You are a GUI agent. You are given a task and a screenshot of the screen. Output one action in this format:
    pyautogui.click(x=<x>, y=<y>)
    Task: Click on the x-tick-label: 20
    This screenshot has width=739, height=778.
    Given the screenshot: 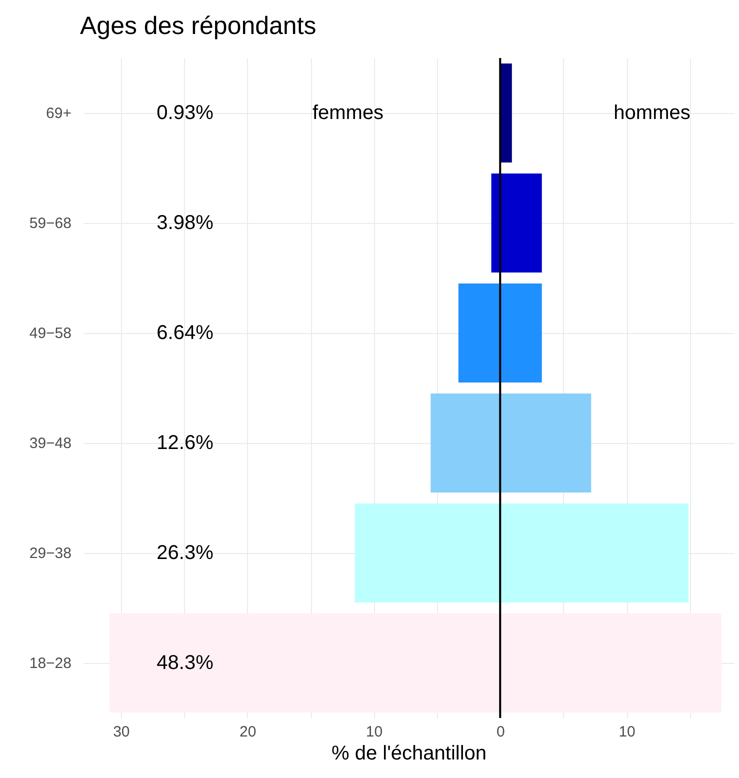 What is the action you would take?
    pyautogui.click(x=247, y=732)
    